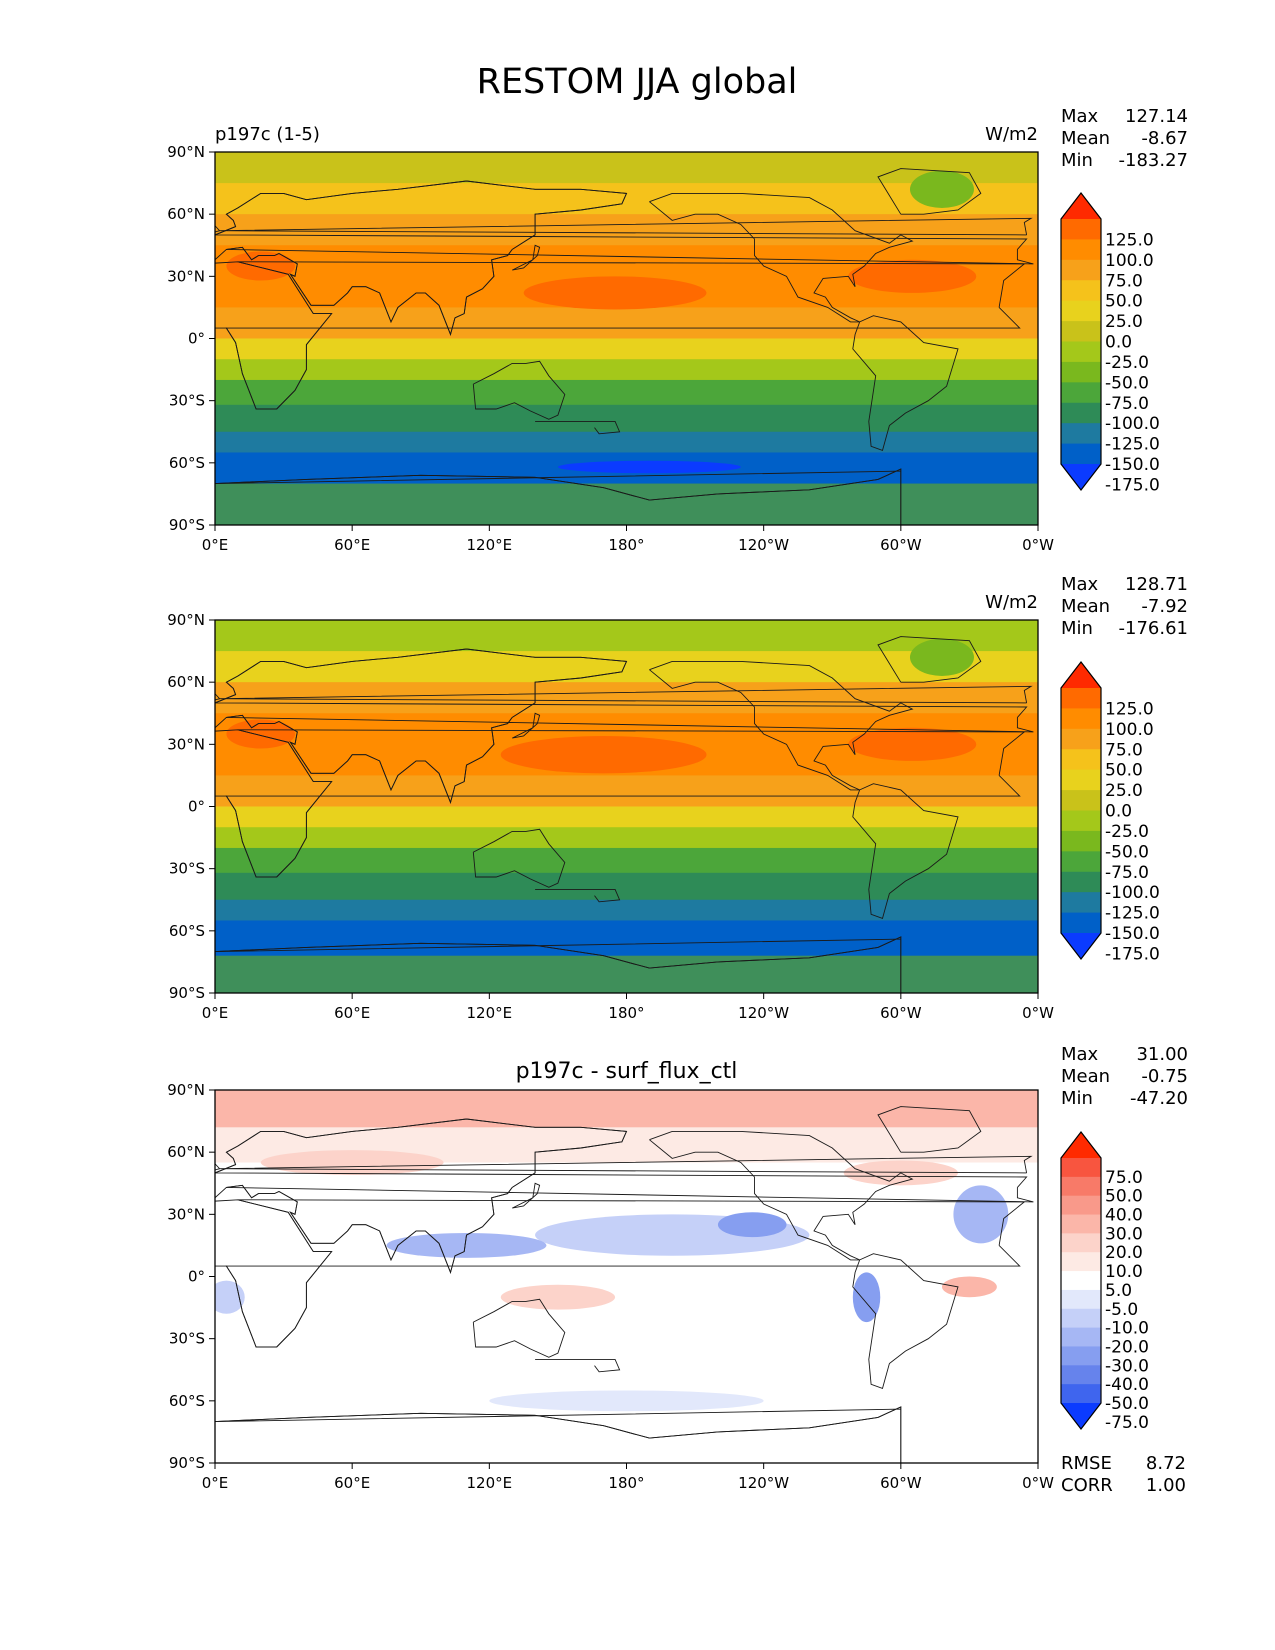 This screenshot has height=1650, width=1275. I want to click on colorbar-bottom-cap, so click(1081, 477).